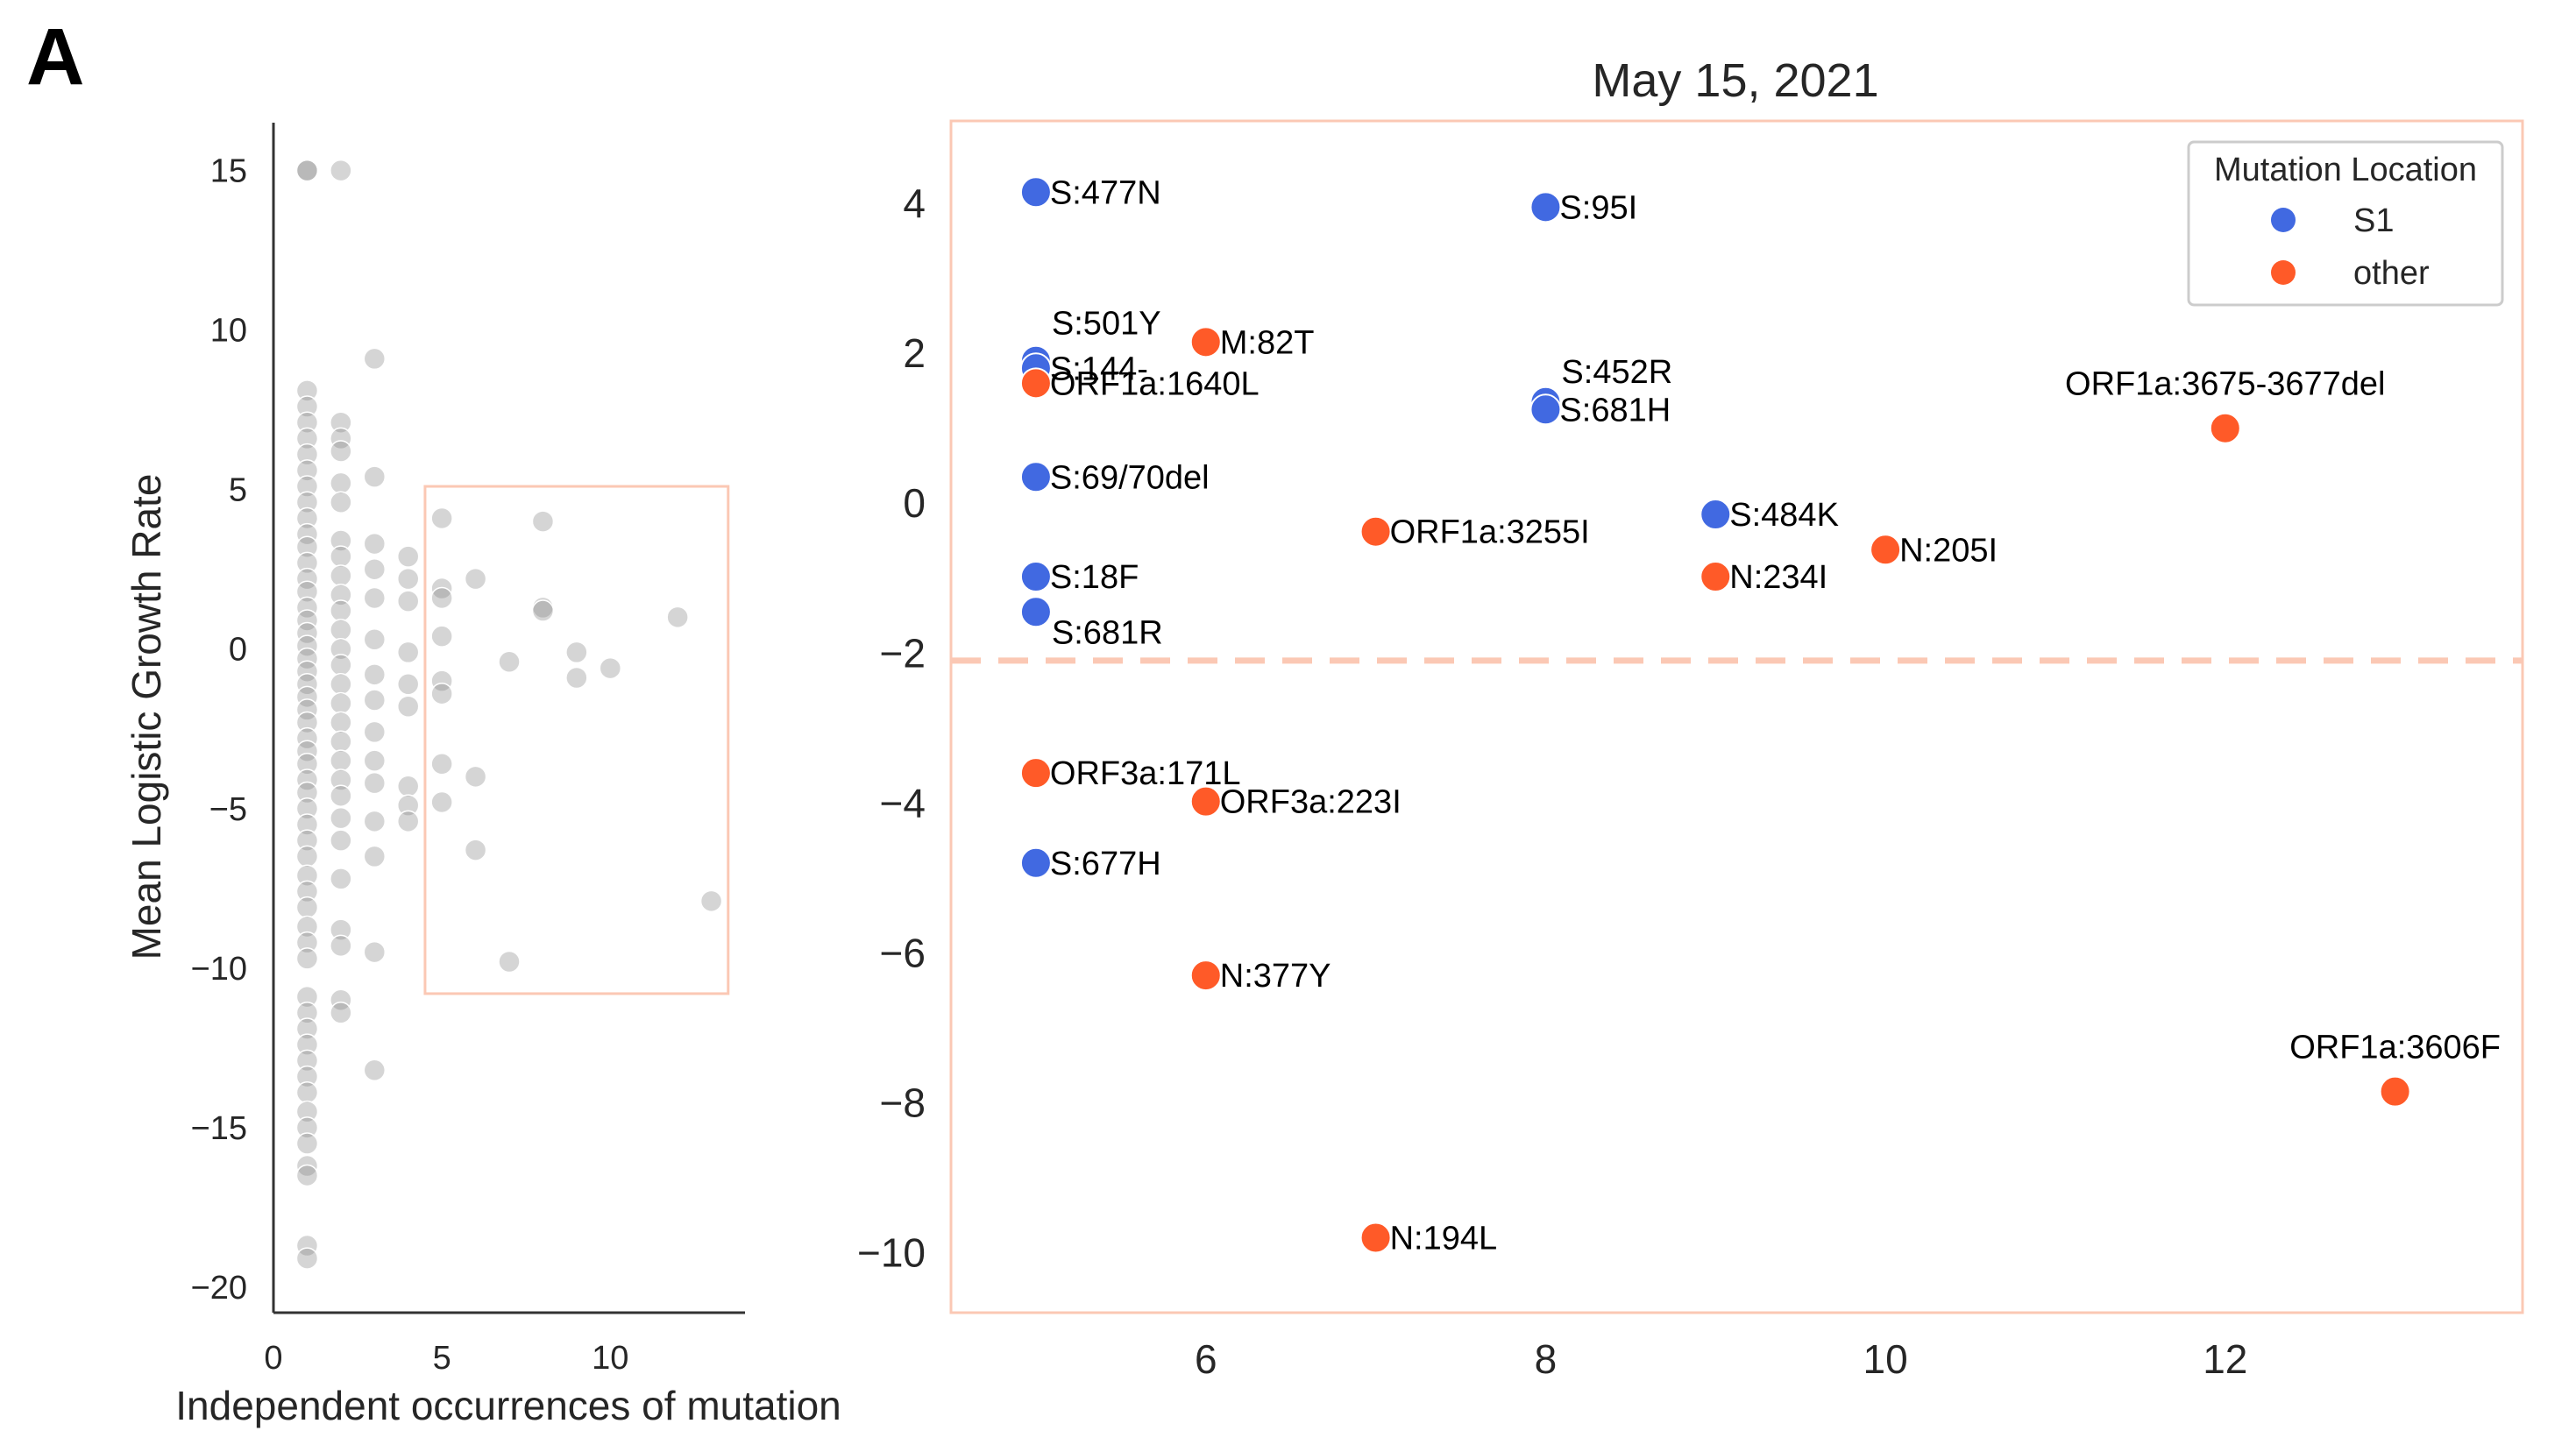  I want to click on right-y-ticks: 4 2 0 −2 −4 −6 −8 −10, so click(891, 728).